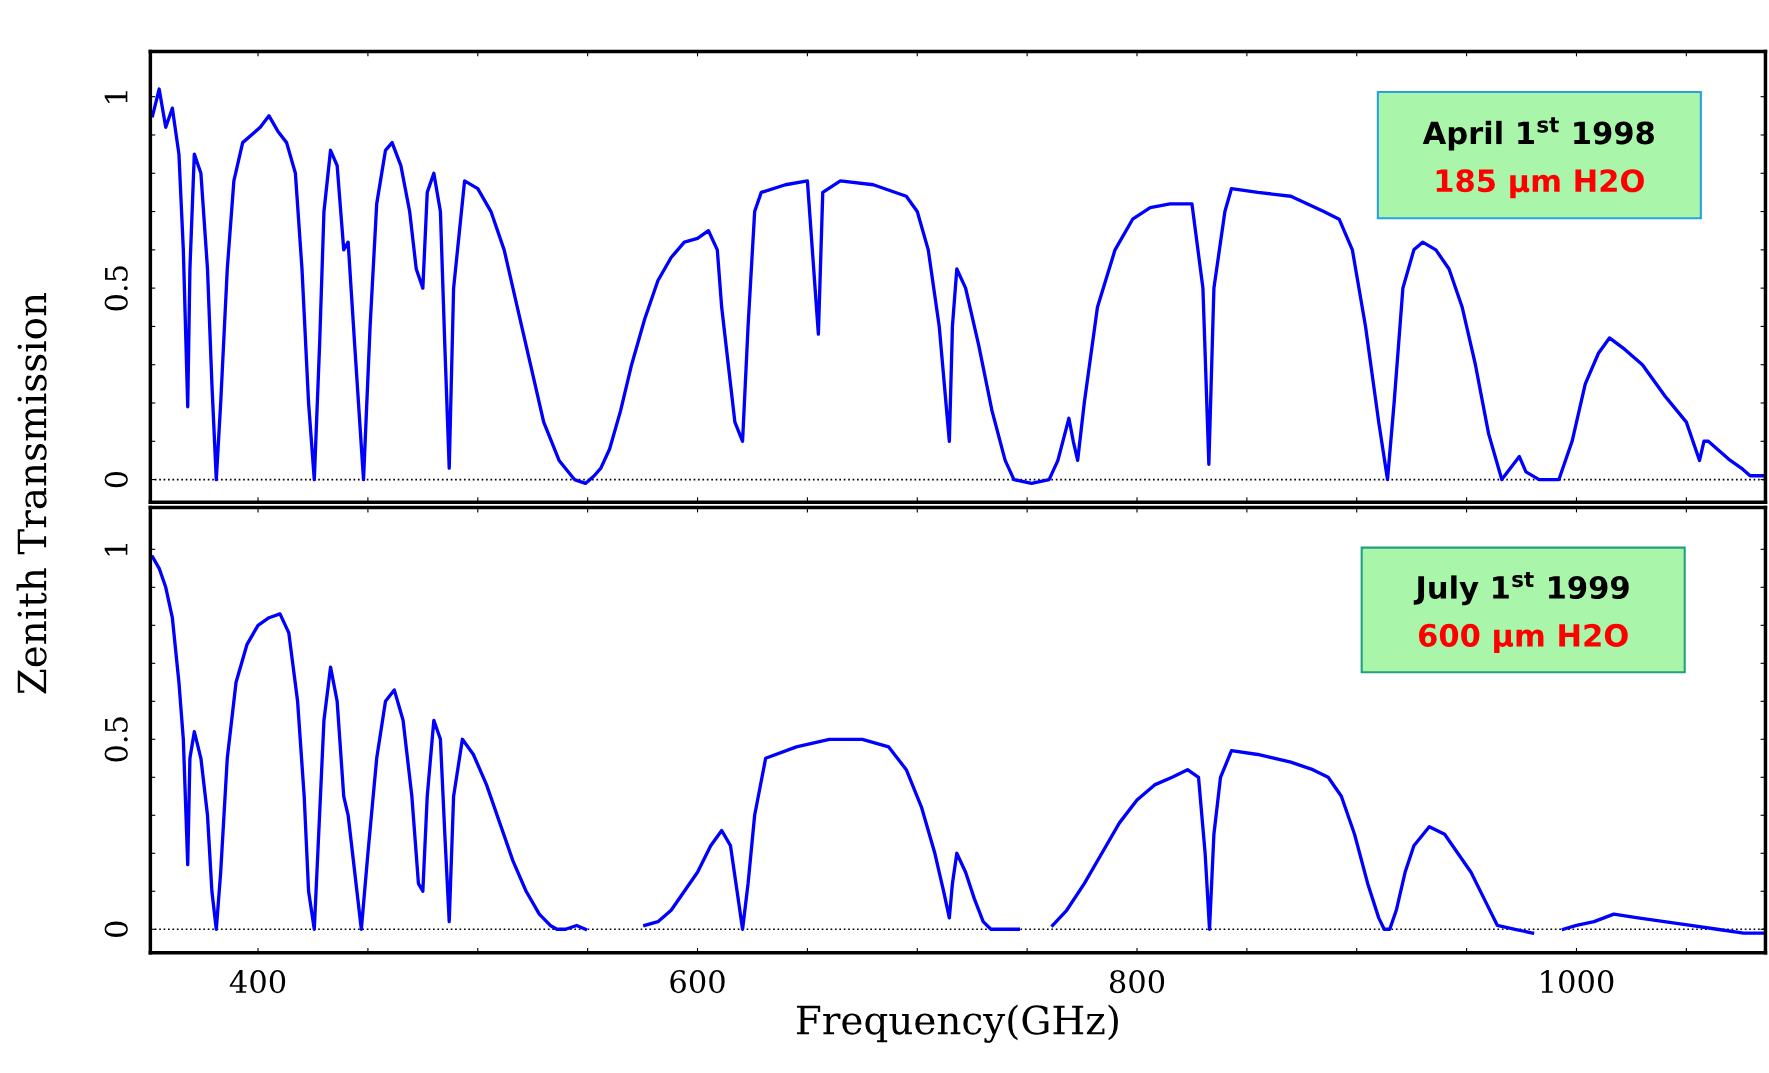  What do you see at coordinates (1521, 588) in the screenshot?
I see `annotation: July 1$^{st}$ 1999` at bounding box center [1521, 588].